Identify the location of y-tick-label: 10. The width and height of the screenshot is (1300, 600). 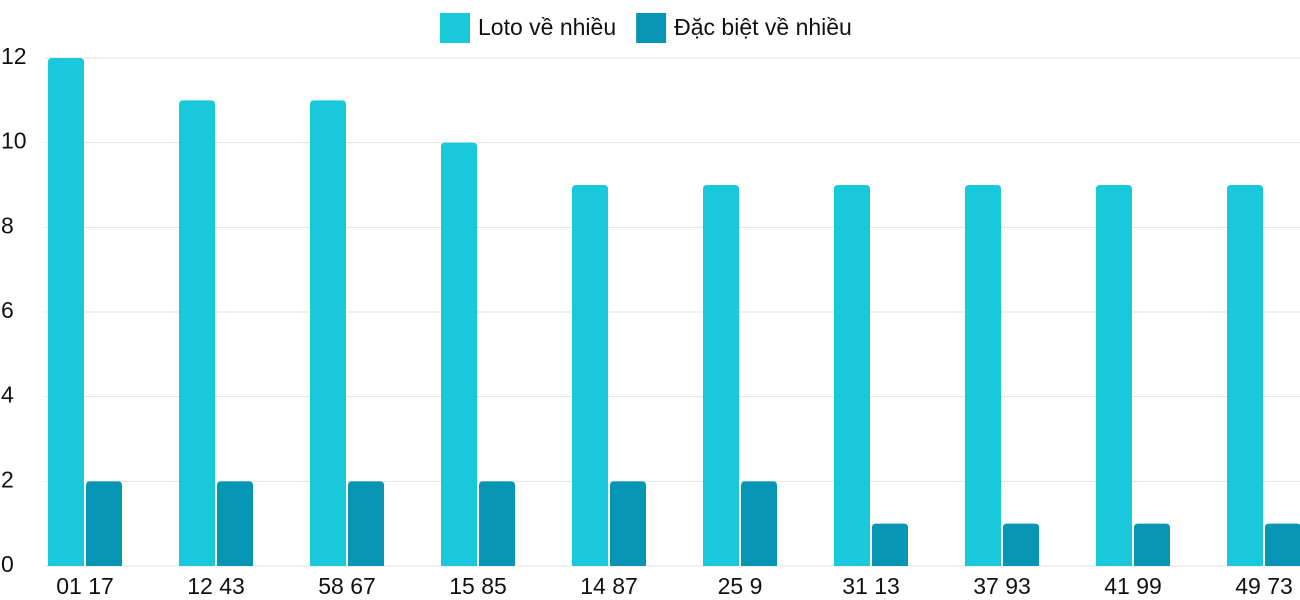
(14, 141).